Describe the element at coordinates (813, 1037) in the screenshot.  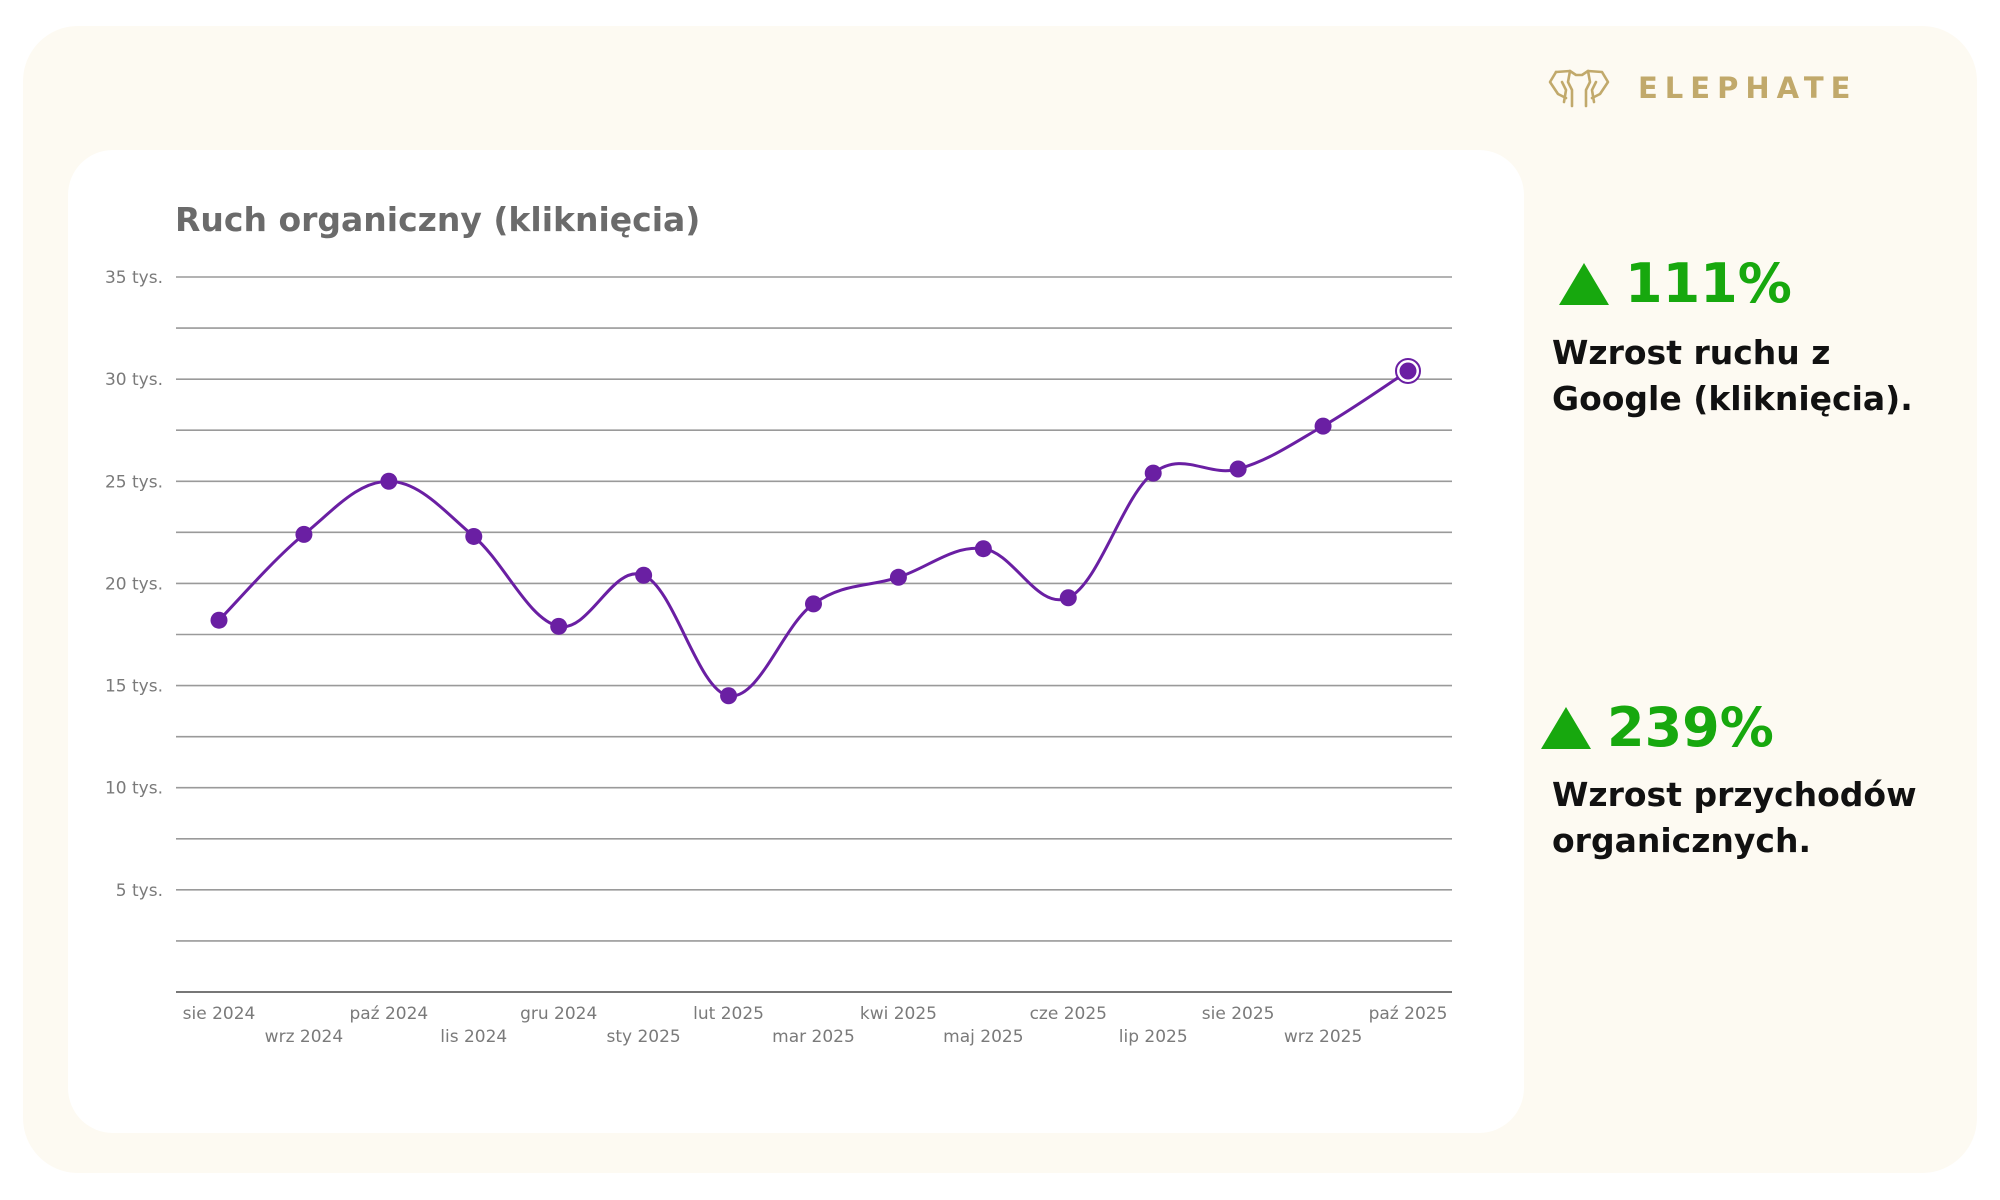
I see `x-tick-label: mar 2025` at that location.